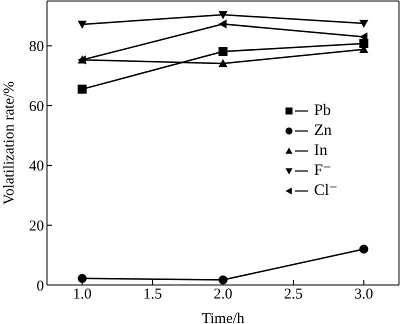  I want to click on y-tick-label: 60, so click(36, 106).